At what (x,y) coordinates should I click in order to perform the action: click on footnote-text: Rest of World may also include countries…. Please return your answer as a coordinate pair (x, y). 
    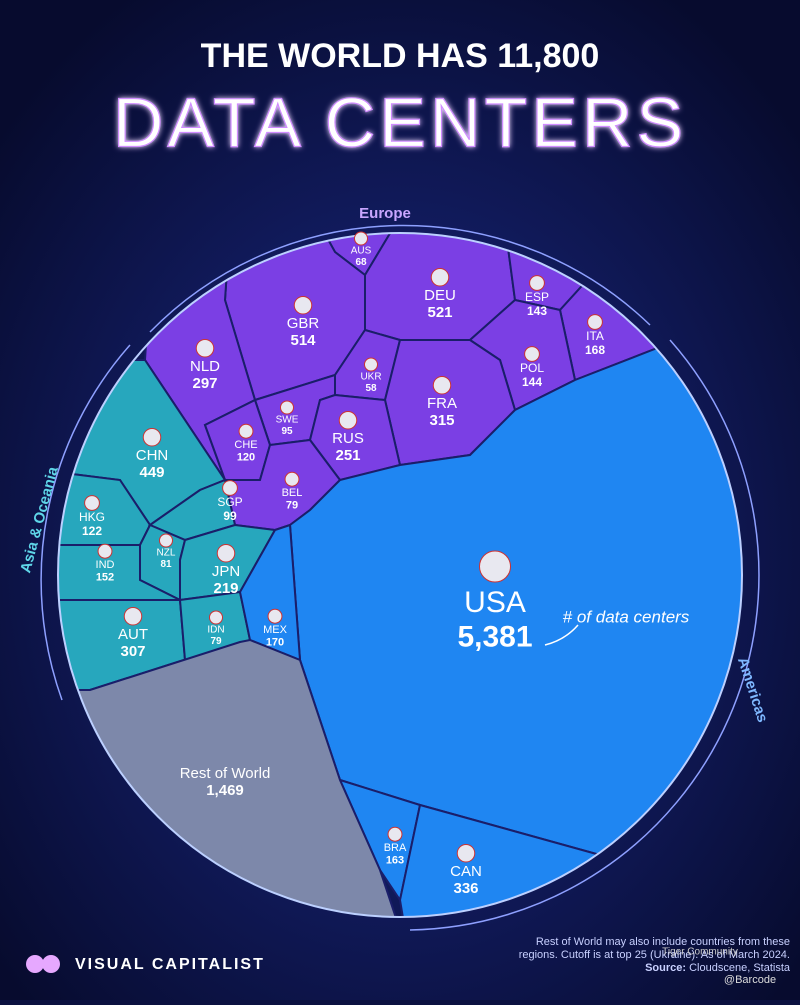
    Looking at the image, I should click on (645, 955).